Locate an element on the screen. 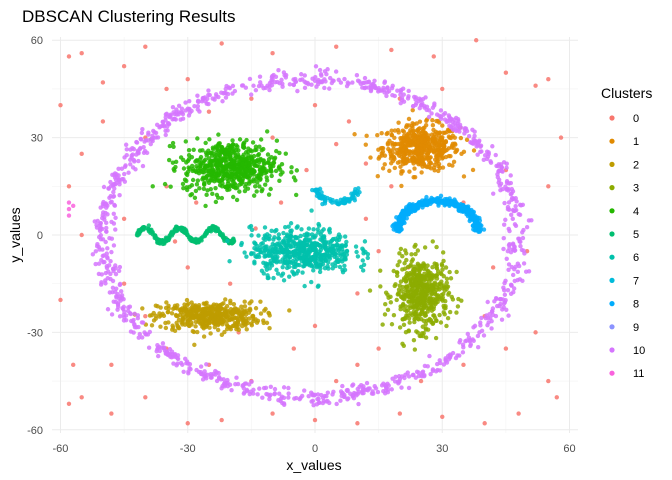 Image resolution: width=672 pixels, height=480 pixels. y-tick-label: 30 is located at coordinates (37, 139).